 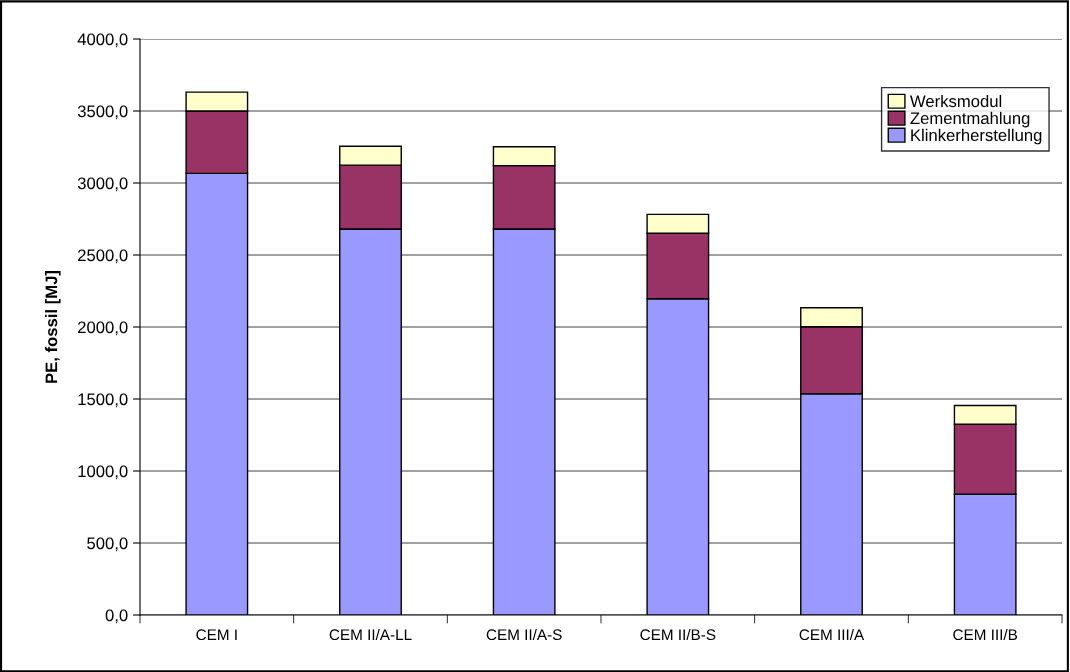 What do you see at coordinates (102, 184) in the screenshot?
I see `y-tick-label: 3000,0` at bounding box center [102, 184].